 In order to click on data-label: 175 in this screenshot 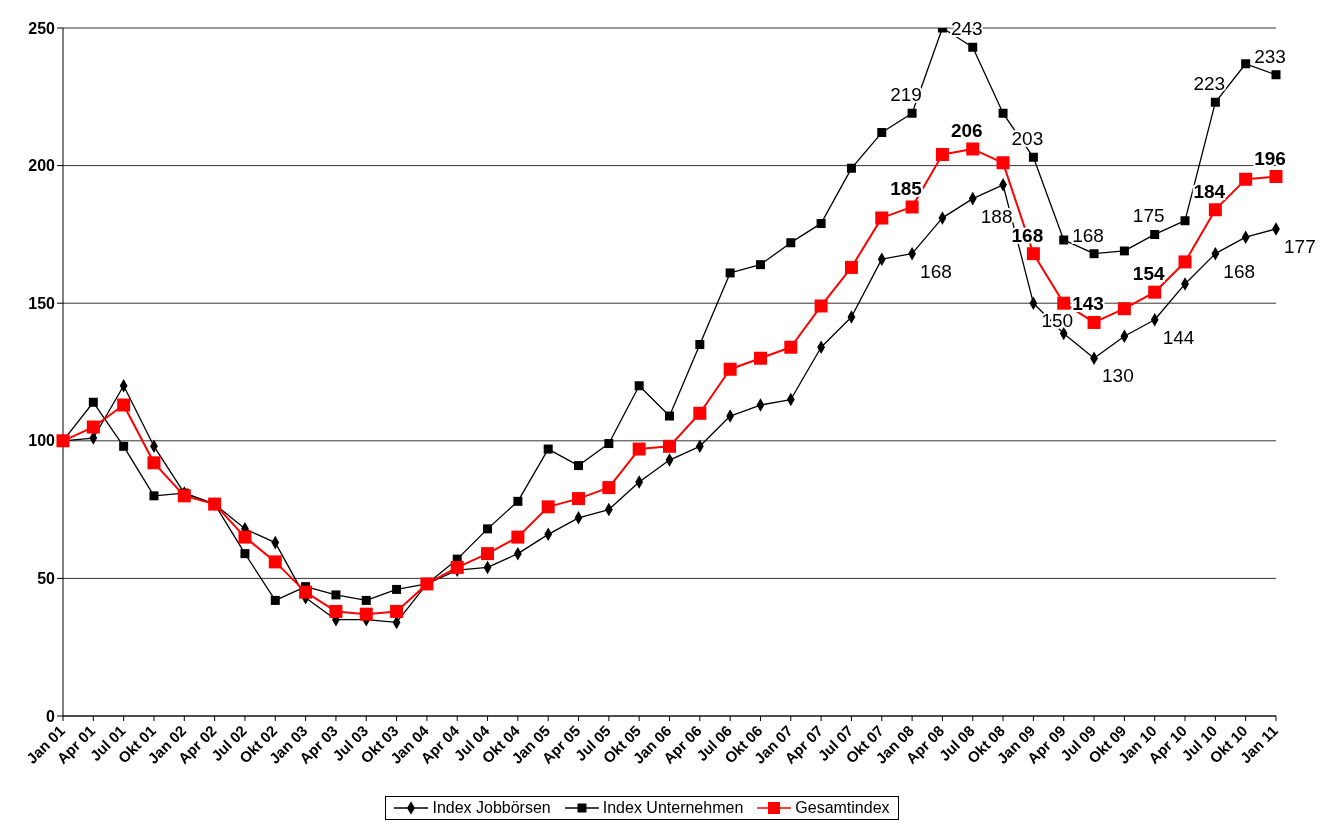, I will do `click(1148, 216)`.